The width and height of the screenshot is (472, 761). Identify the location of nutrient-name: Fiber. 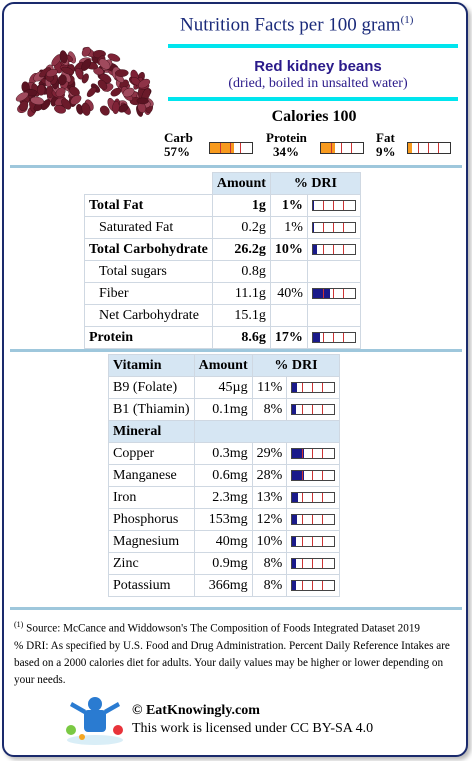
(148, 293).